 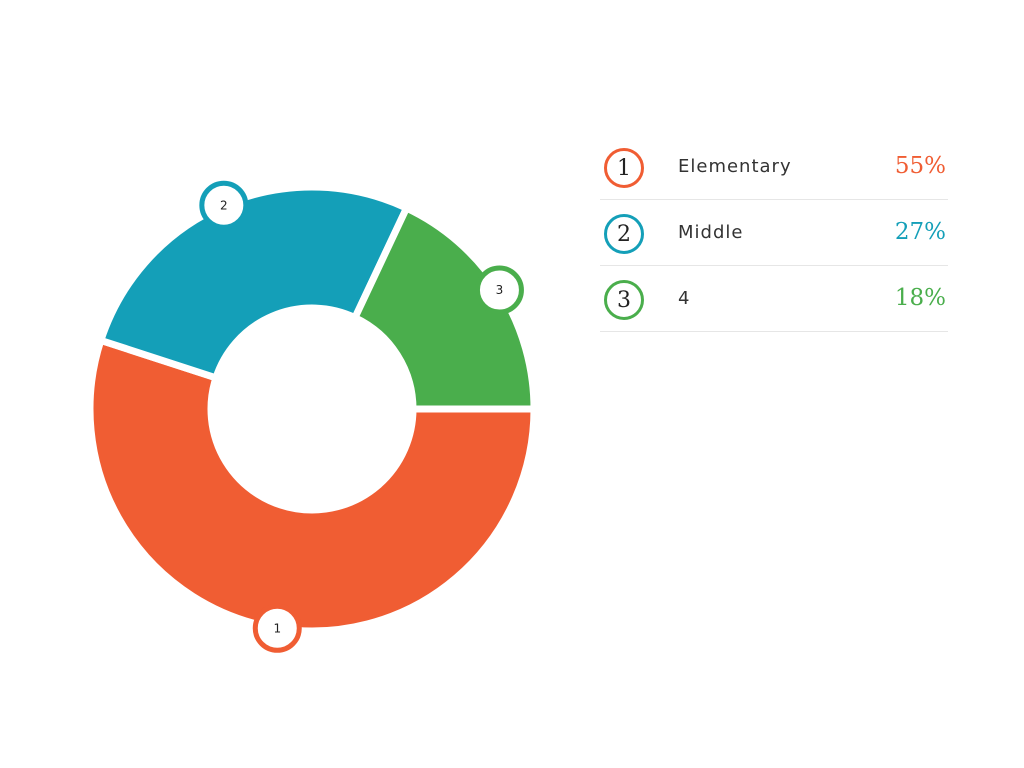 I want to click on legend-marker-1: 1, so click(x=624, y=168).